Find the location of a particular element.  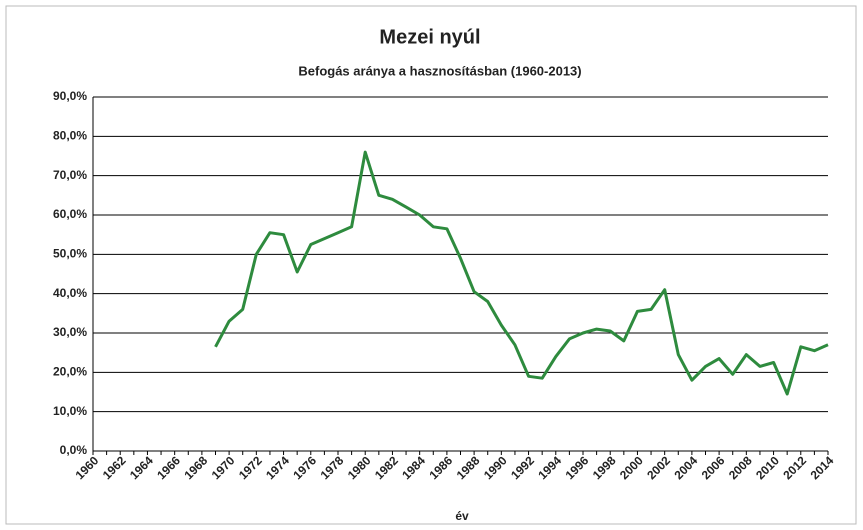

y-tick-label: 10,0% is located at coordinates (70, 411).